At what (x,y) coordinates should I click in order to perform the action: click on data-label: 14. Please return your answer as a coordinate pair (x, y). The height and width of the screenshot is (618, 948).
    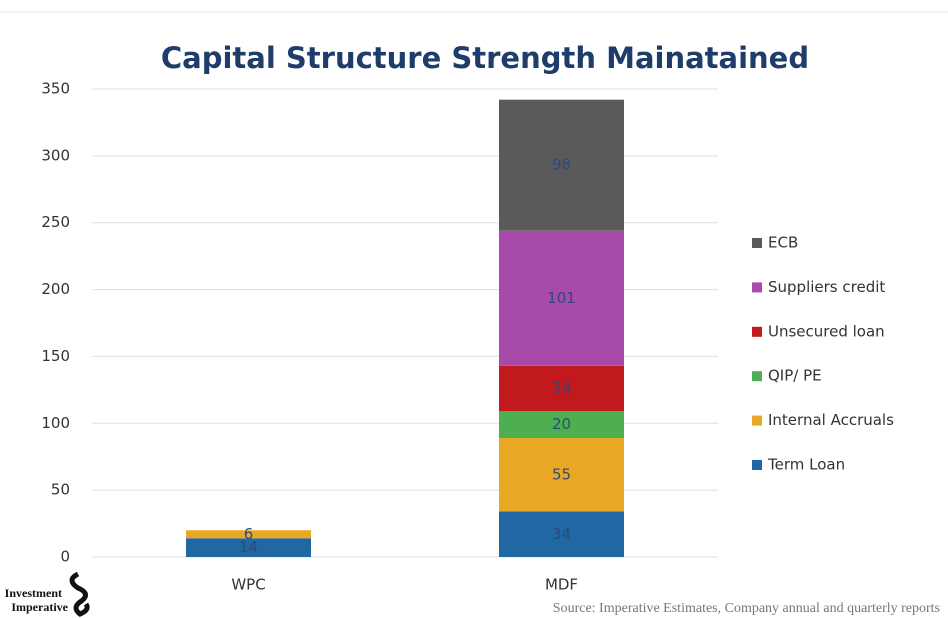
    Looking at the image, I should click on (248, 547).